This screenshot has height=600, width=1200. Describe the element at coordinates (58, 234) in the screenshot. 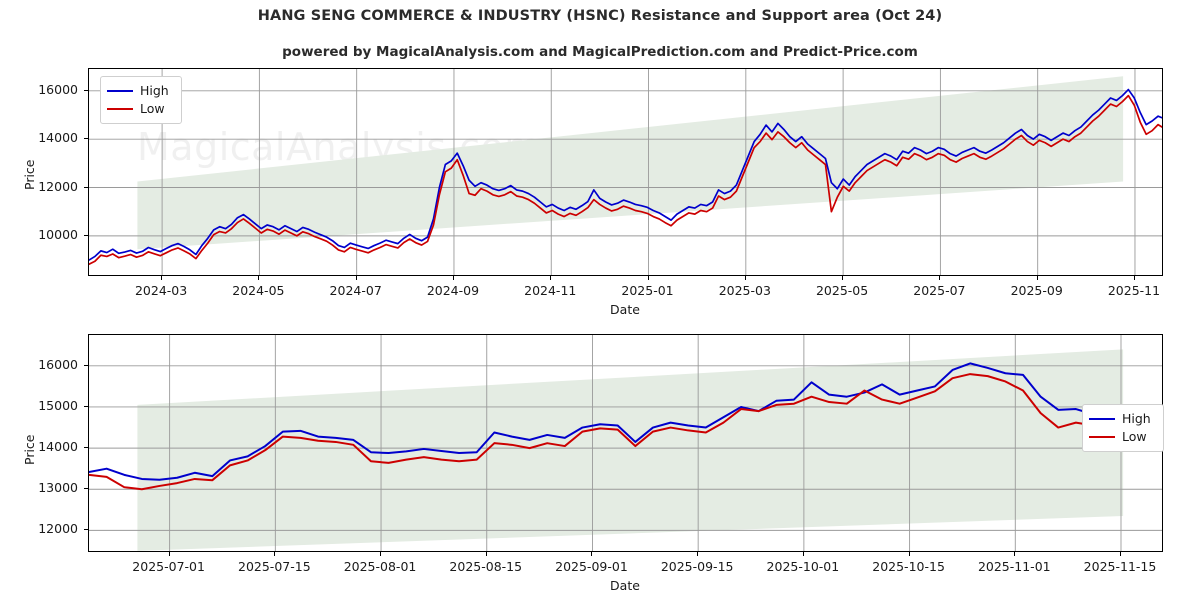

I see `y-tick-label: 10000` at that location.